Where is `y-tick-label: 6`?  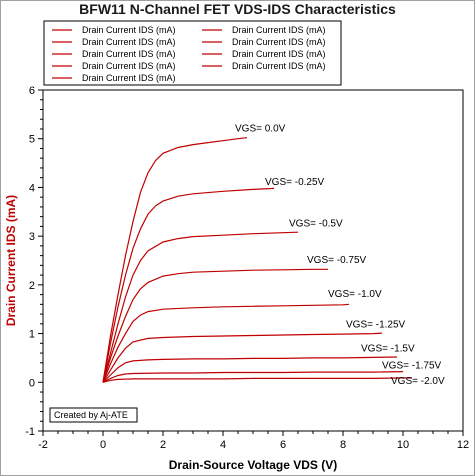
y-tick-label: 6 is located at coordinates (32, 91).